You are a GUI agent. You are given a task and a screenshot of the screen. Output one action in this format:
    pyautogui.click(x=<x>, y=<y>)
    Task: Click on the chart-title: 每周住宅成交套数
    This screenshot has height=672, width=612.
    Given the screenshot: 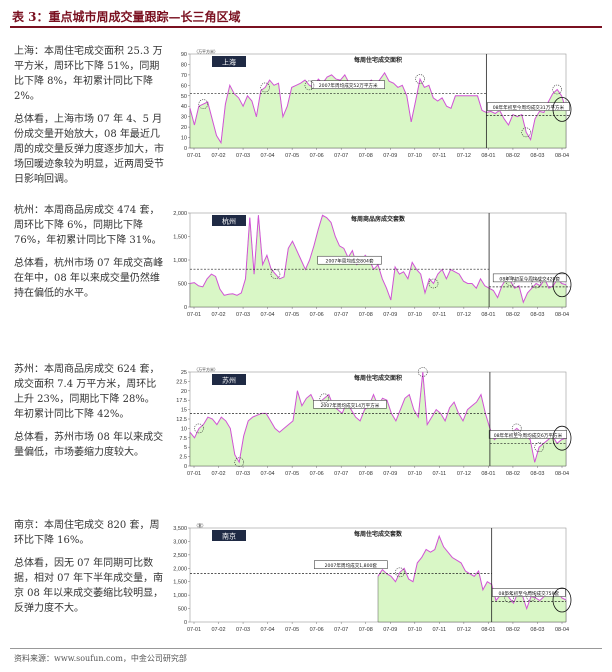 What is the action you would take?
    pyautogui.click(x=378, y=534)
    